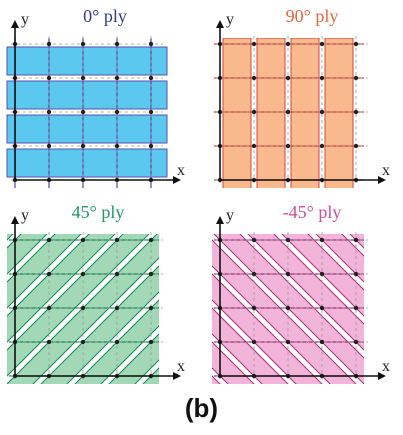  What do you see at coordinates (105, 16) in the screenshot?
I see `ply-title: 0° ply` at bounding box center [105, 16].